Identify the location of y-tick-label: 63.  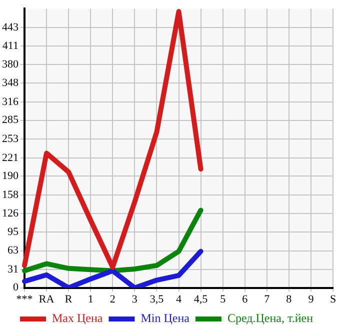
(13, 250).